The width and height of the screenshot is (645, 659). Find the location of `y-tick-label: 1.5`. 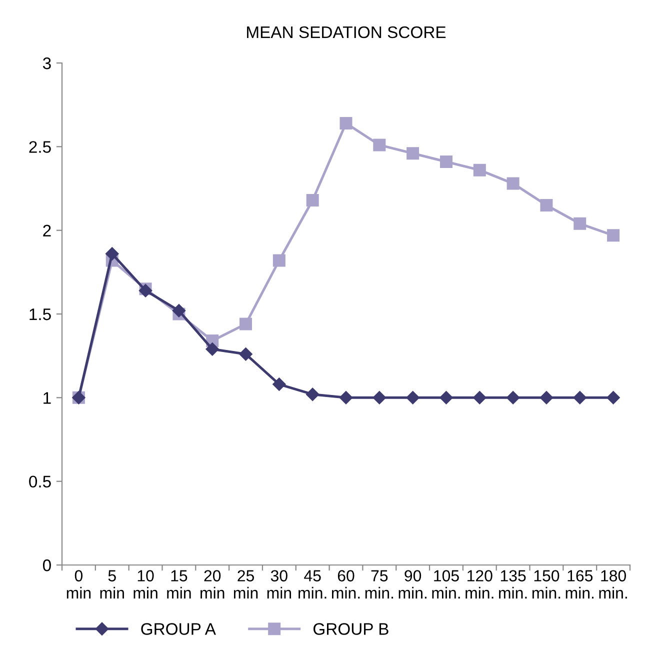

y-tick-label: 1.5 is located at coordinates (40, 314).